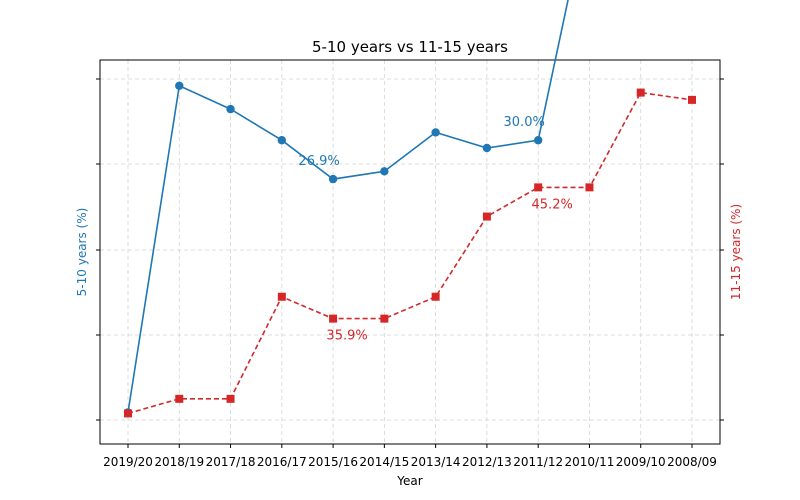  I want to click on x-tick-label: 2009/10, so click(641, 462).